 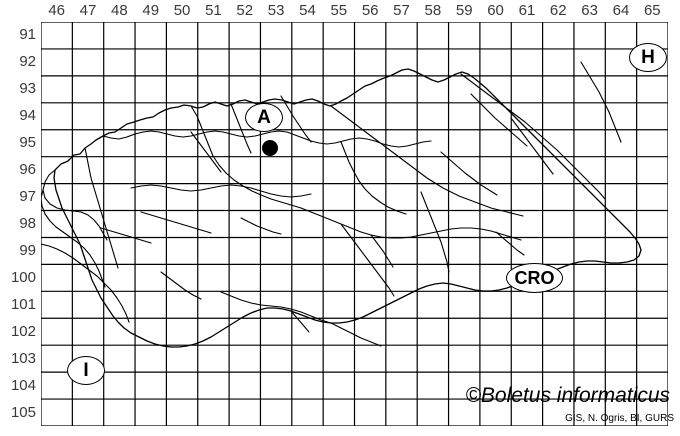 What do you see at coordinates (435, 232) in the screenshot?
I see `river-sotla` at bounding box center [435, 232].